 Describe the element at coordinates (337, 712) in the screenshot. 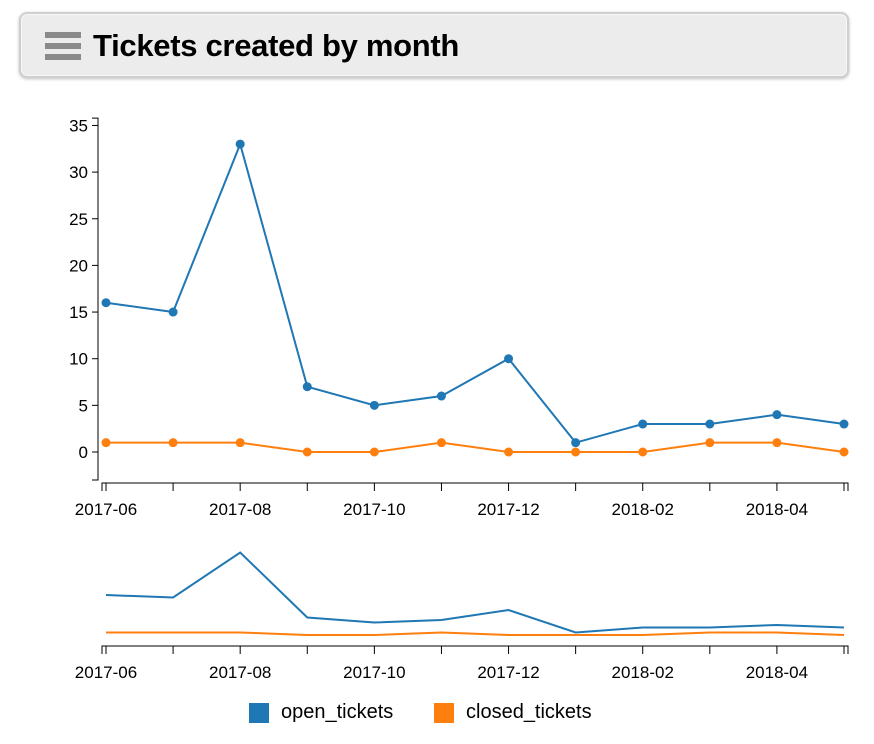

I see `legend-label-open-tickets: open_tickets` at that location.